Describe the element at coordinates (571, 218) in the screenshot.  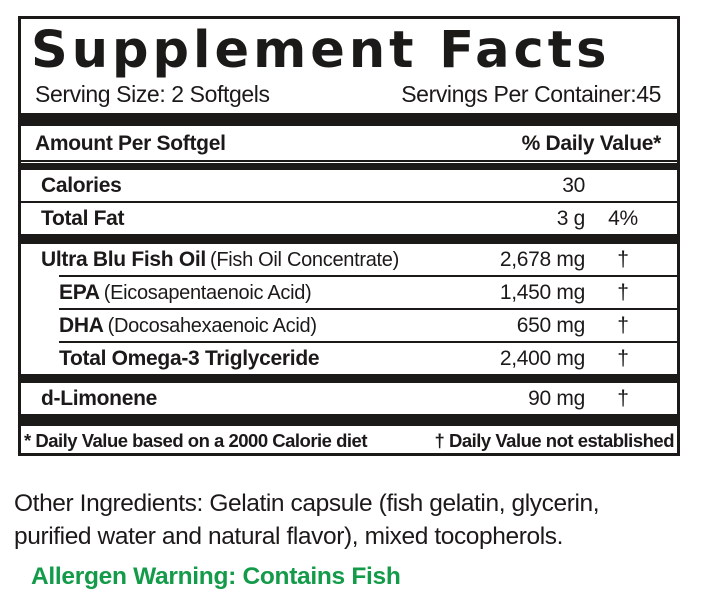
I see `nutrient-amount: 3 g` at that location.